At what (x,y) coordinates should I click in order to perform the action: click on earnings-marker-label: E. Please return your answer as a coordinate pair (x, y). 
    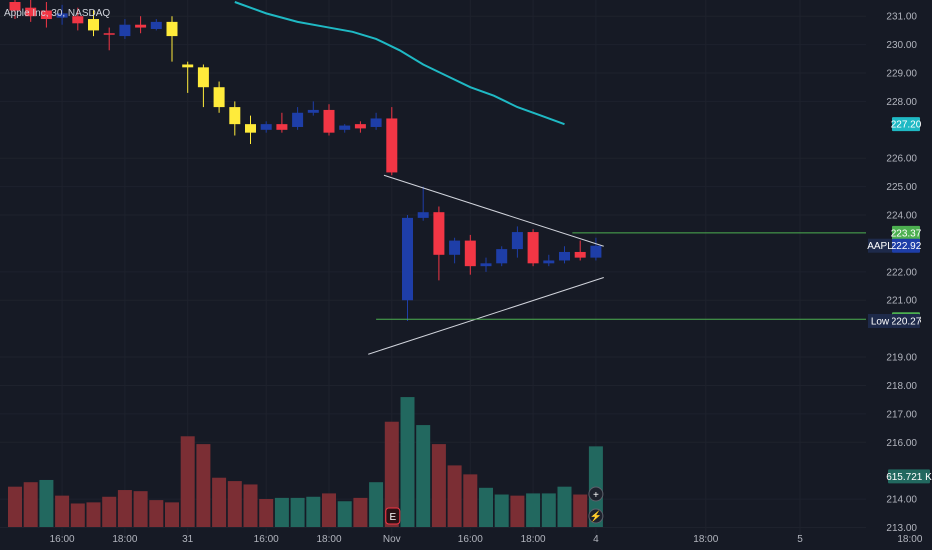
    Looking at the image, I should click on (392, 517).